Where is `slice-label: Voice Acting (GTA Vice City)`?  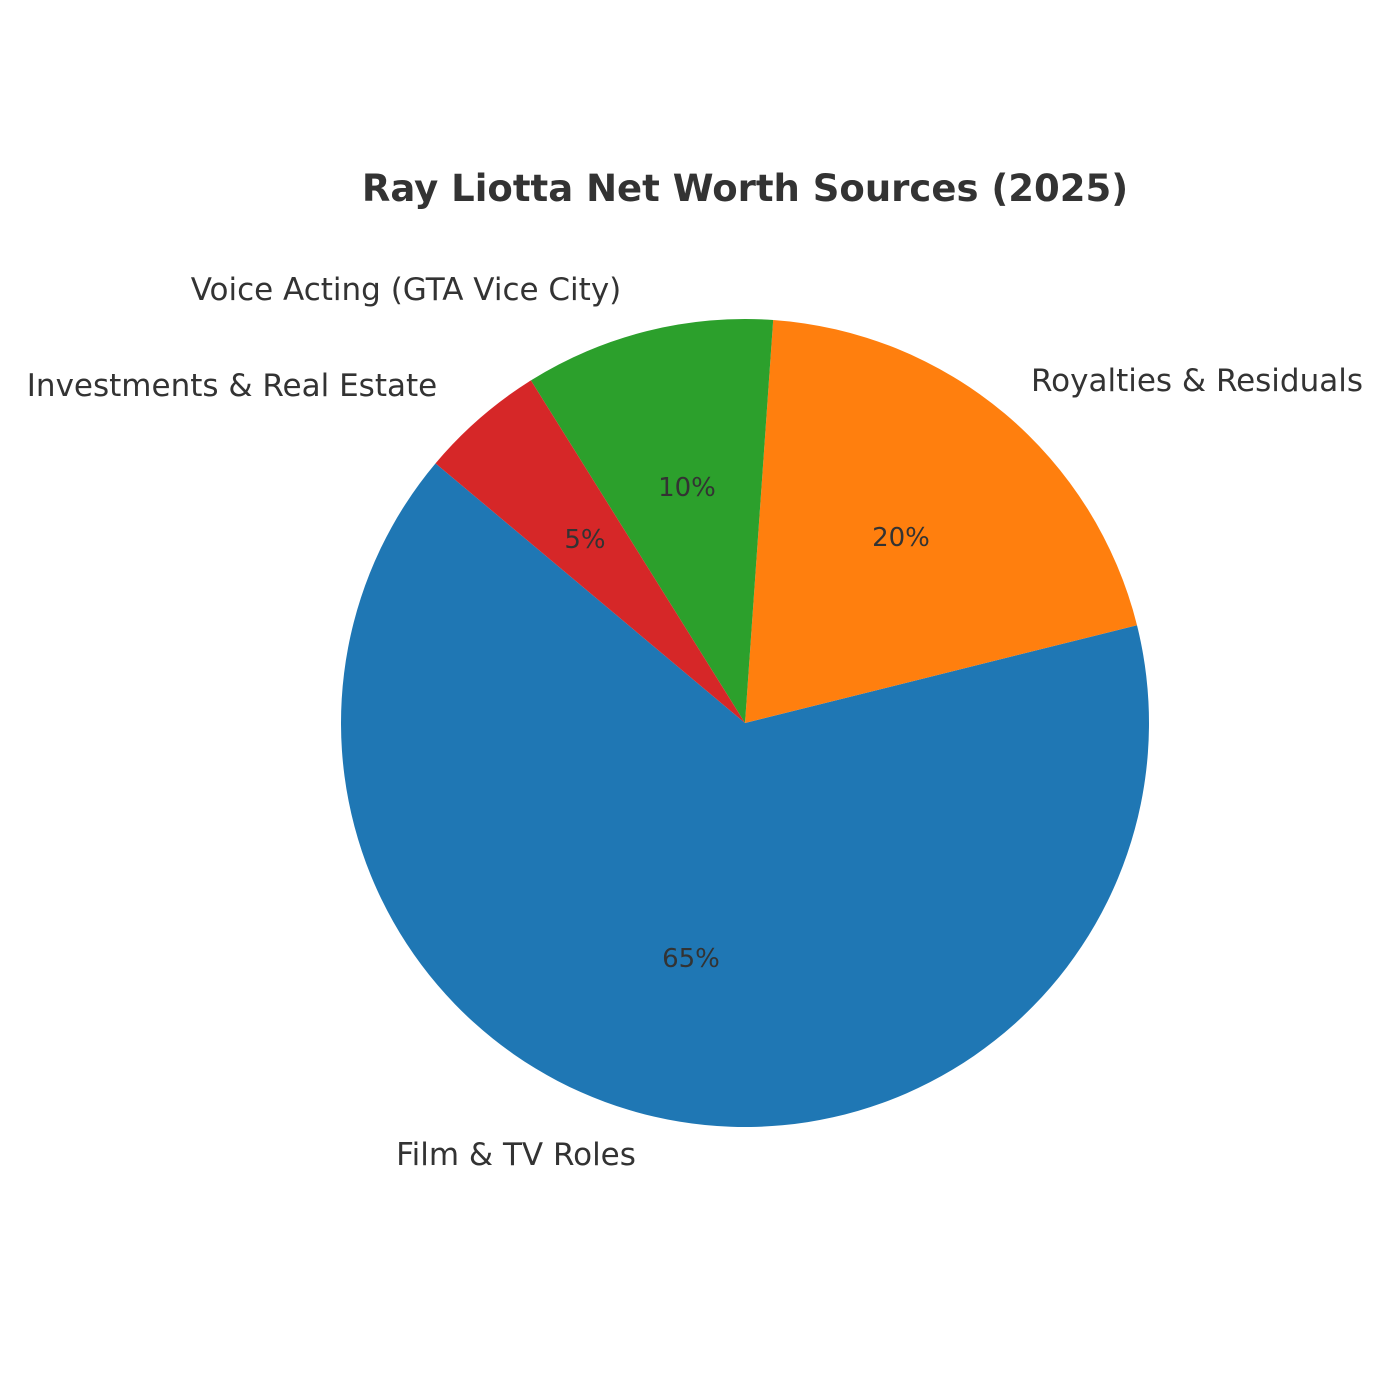
slice-label: Voice Acting (GTA Vice City) is located at coordinates (406, 290).